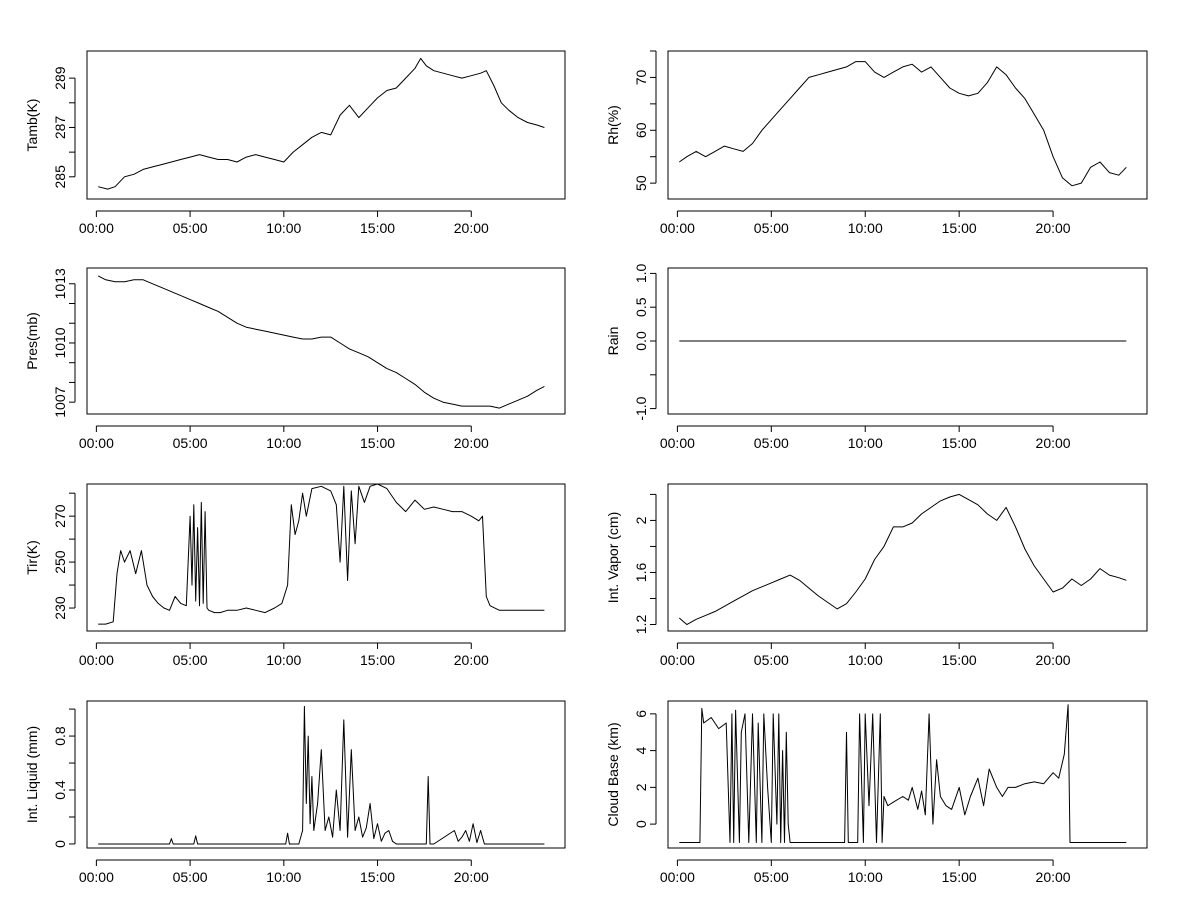 This screenshot has width=1200, height=900. I want to click on plot-frame-rh, so click(907, 125).